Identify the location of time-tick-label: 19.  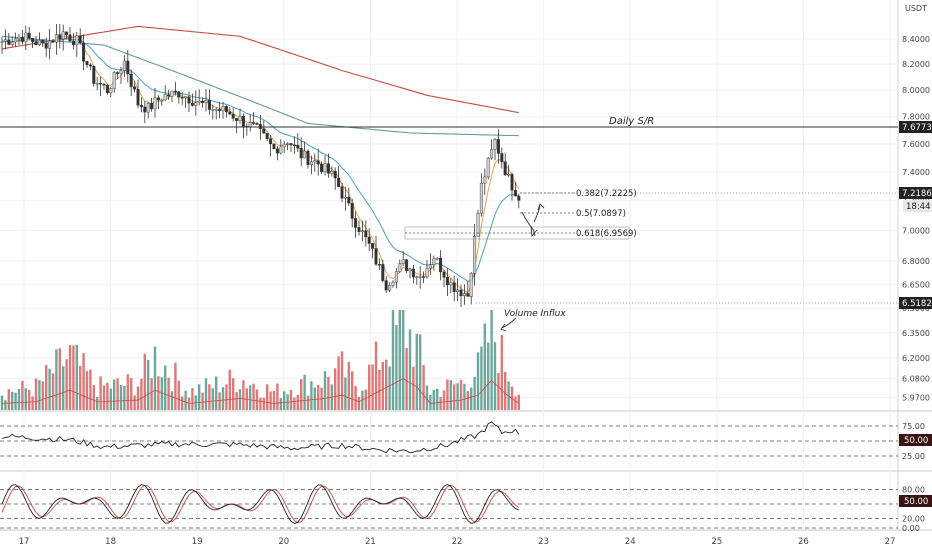
(197, 542).